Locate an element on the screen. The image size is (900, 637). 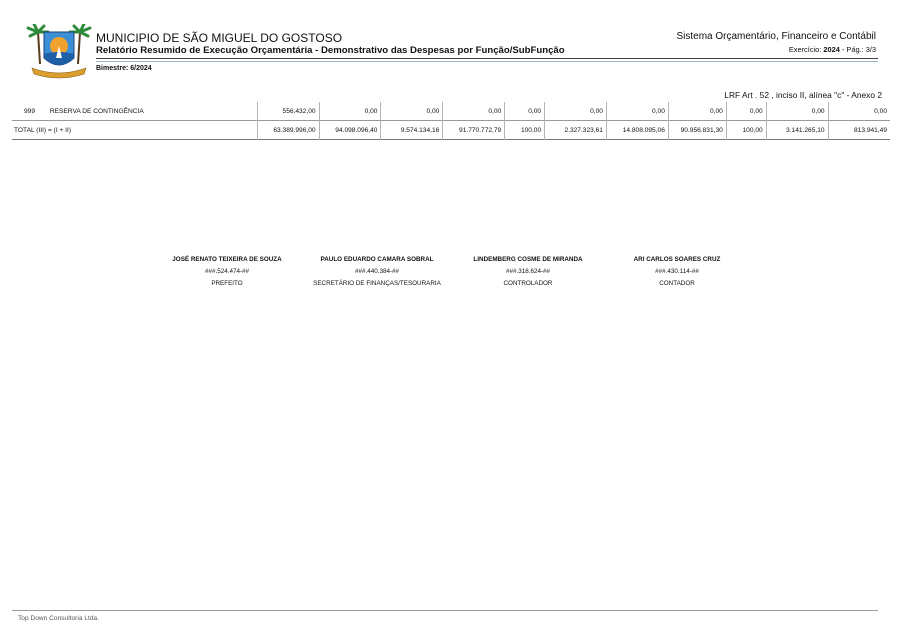
signatory-name: ARI CARLOS SOARES CRUZ is located at coordinates (677, 259).